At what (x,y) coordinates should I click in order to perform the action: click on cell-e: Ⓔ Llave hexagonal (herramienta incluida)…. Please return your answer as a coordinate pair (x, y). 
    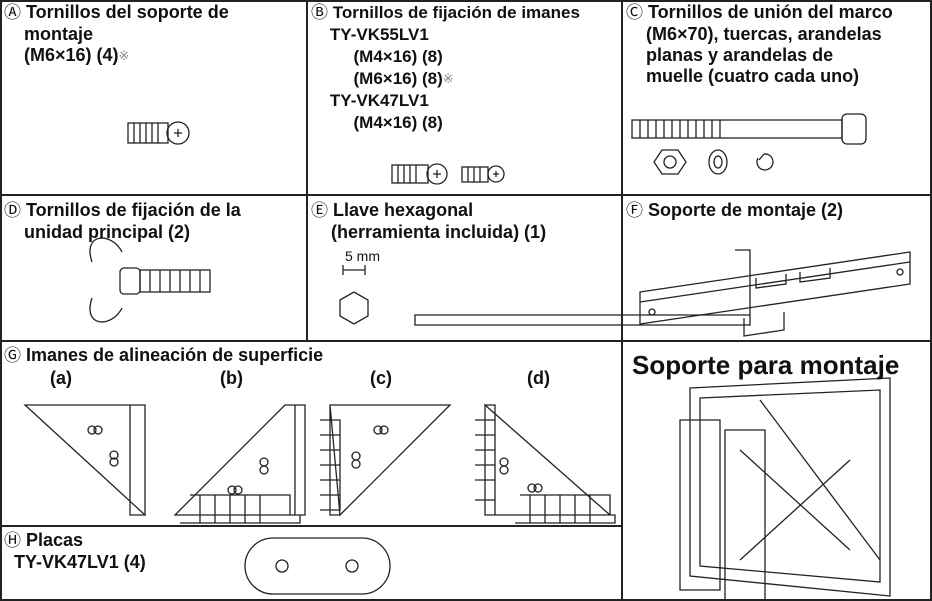
    Looking at the image, I should click on (428, 221).